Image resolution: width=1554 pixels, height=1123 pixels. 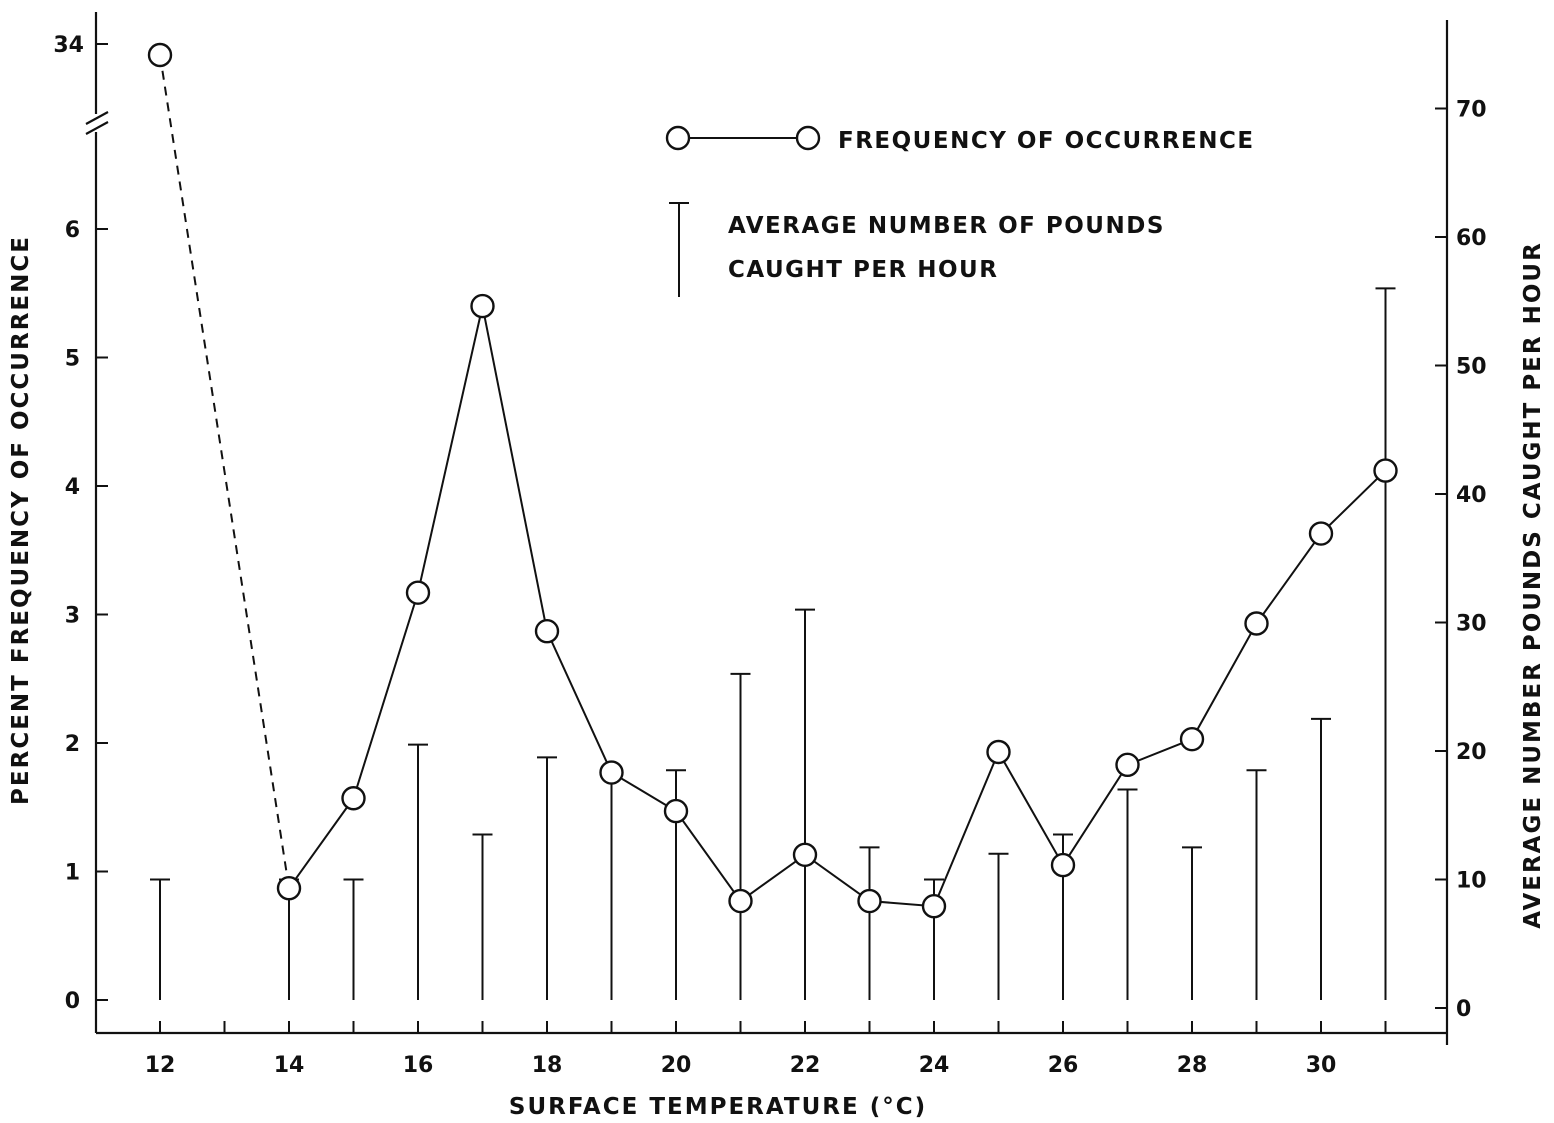 What do you see at coordinates (1471, 238) in the screenshot?
I see `right-y-tick-label: 60` at bounding box center [1471, 238].